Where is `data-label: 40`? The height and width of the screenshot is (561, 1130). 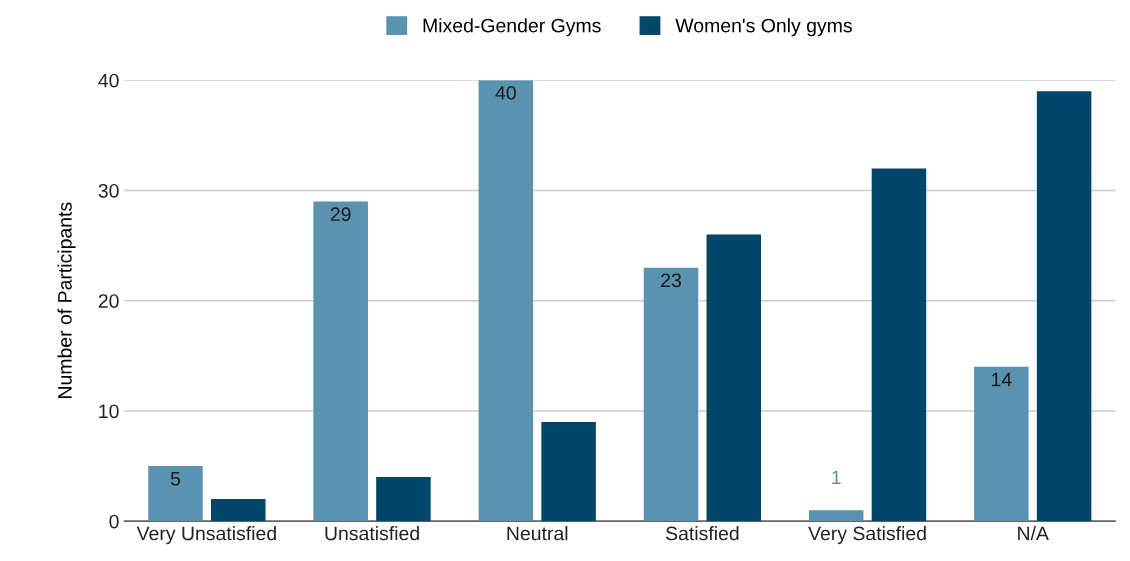 data-label: 40 is located at coordinates (505, 93).